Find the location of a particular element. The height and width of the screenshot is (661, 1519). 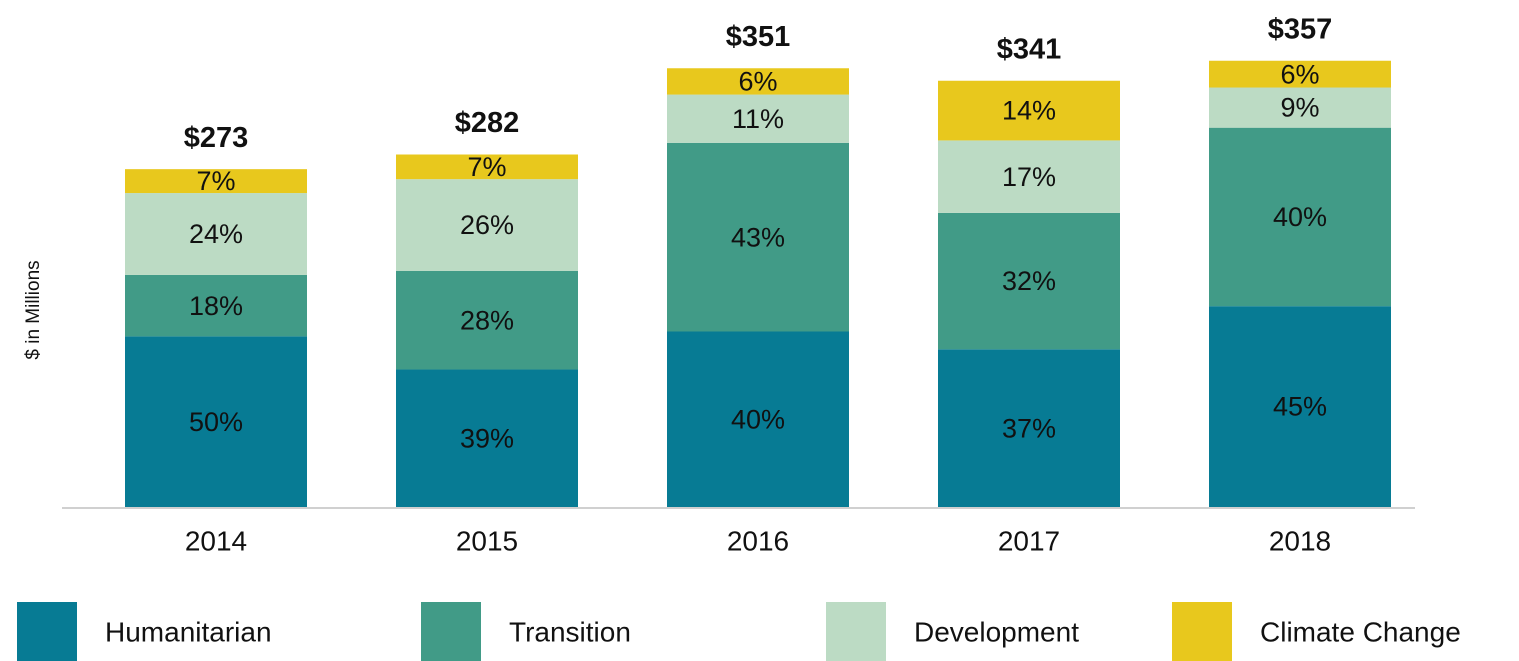

segment-label: 32% is located at coordinates (1029, 281).